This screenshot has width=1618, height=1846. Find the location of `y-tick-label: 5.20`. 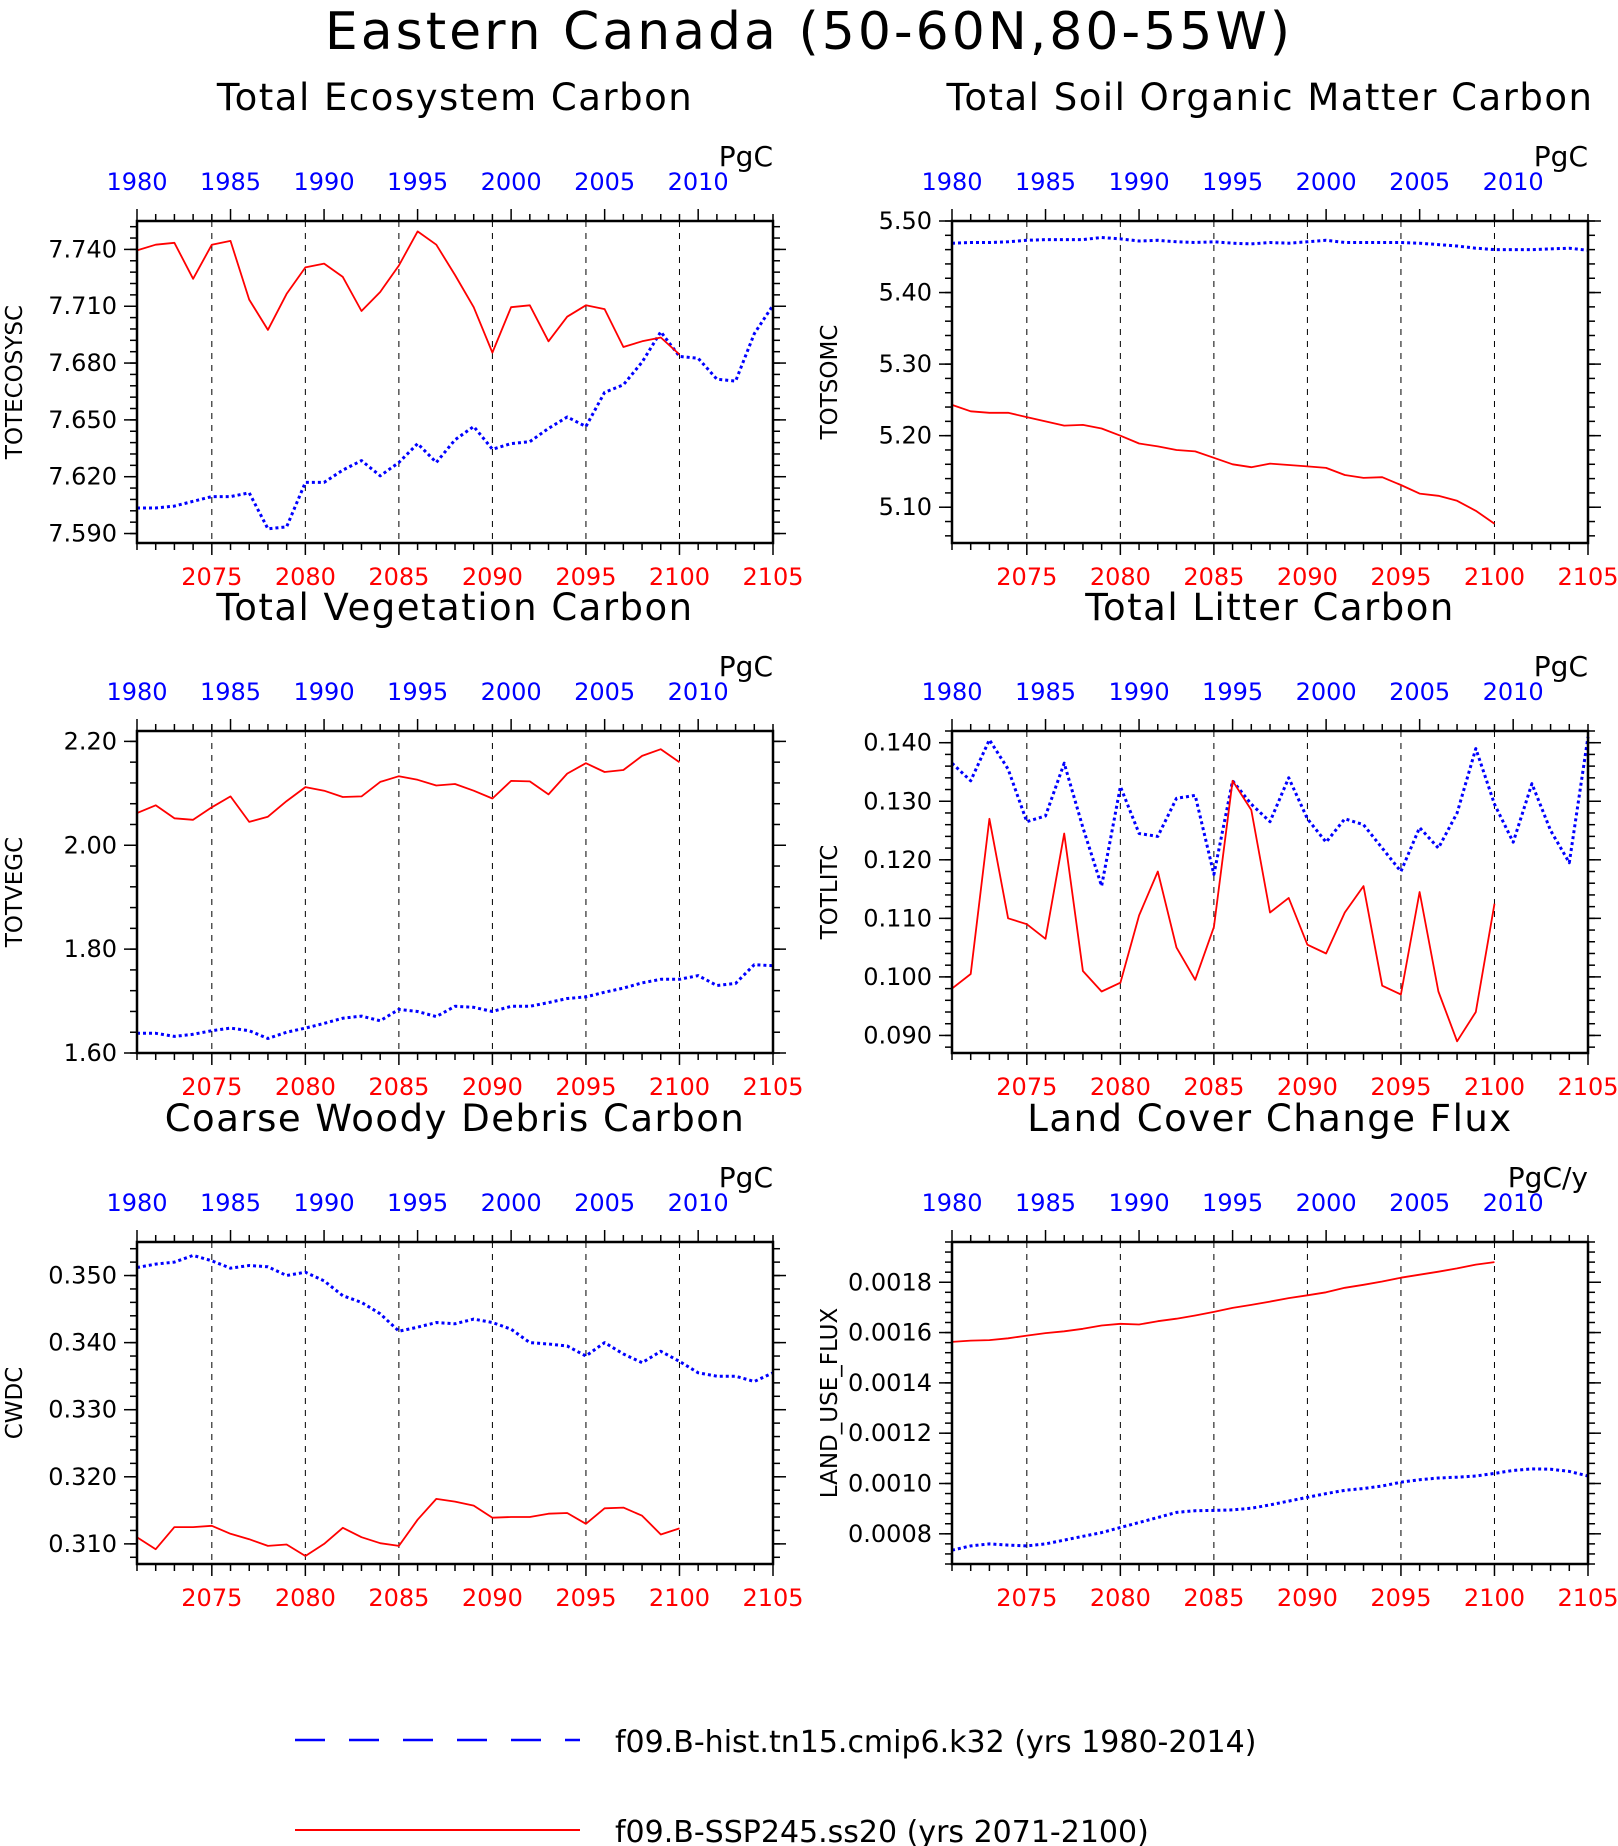

y-tick-label: 5.20 is located at coordinates (905, 436).